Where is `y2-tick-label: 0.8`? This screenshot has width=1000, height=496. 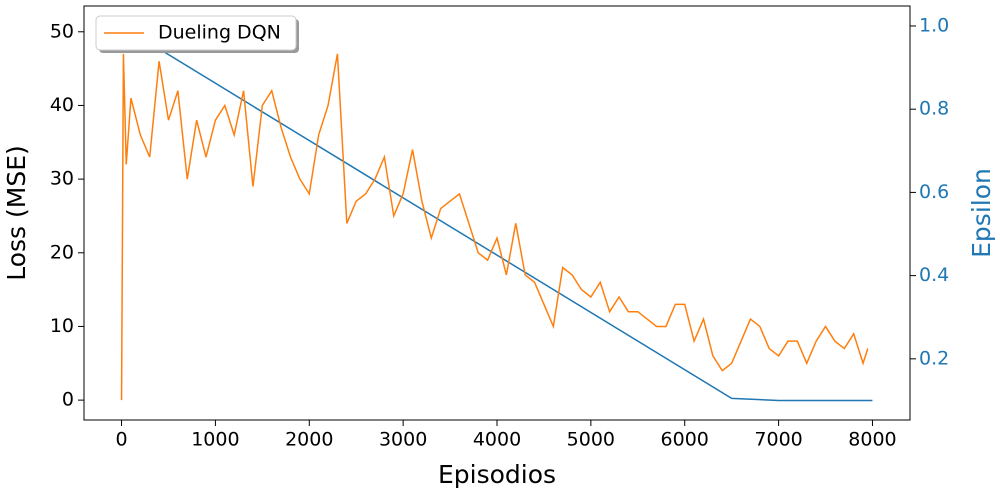
y2-tick-label: 0.8 is located at coordinates (934, 109).